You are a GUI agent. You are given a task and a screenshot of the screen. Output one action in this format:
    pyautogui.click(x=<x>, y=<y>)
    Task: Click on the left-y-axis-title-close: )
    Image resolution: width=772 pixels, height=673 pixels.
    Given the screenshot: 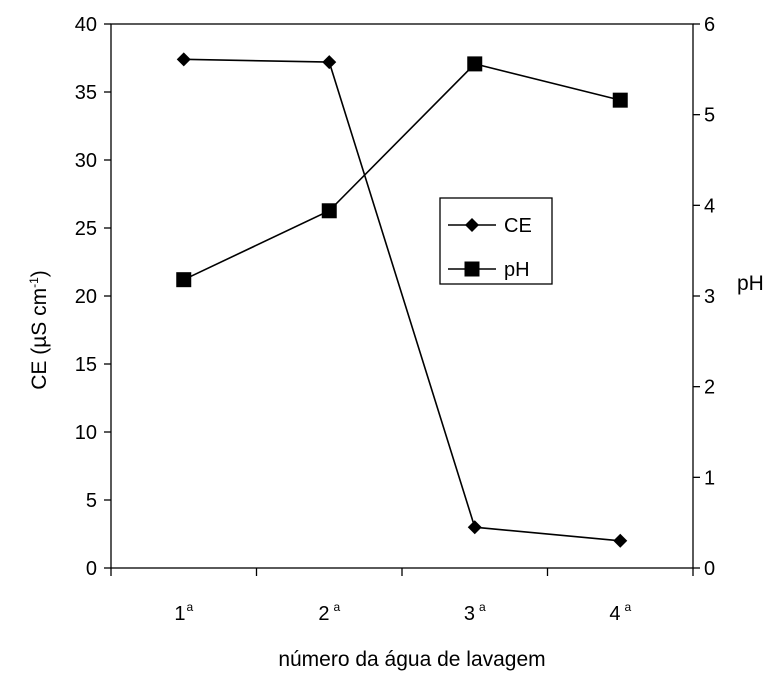 What is the action you would take?
    pyautogui.click(x=39, y=273)
    